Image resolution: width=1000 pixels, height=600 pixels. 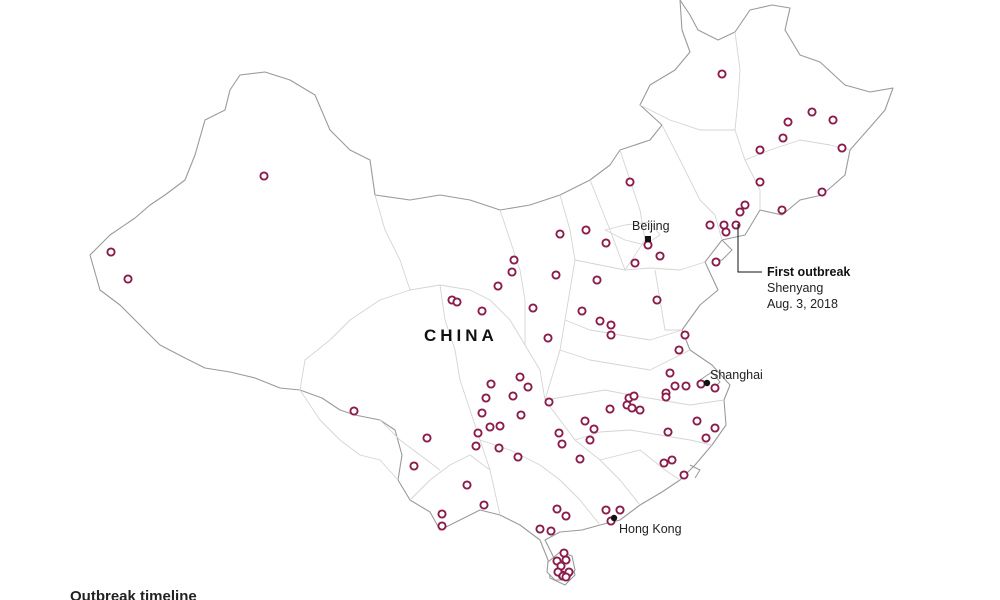 I want to click on country-label: CHINA, so click(x=461, y=335).